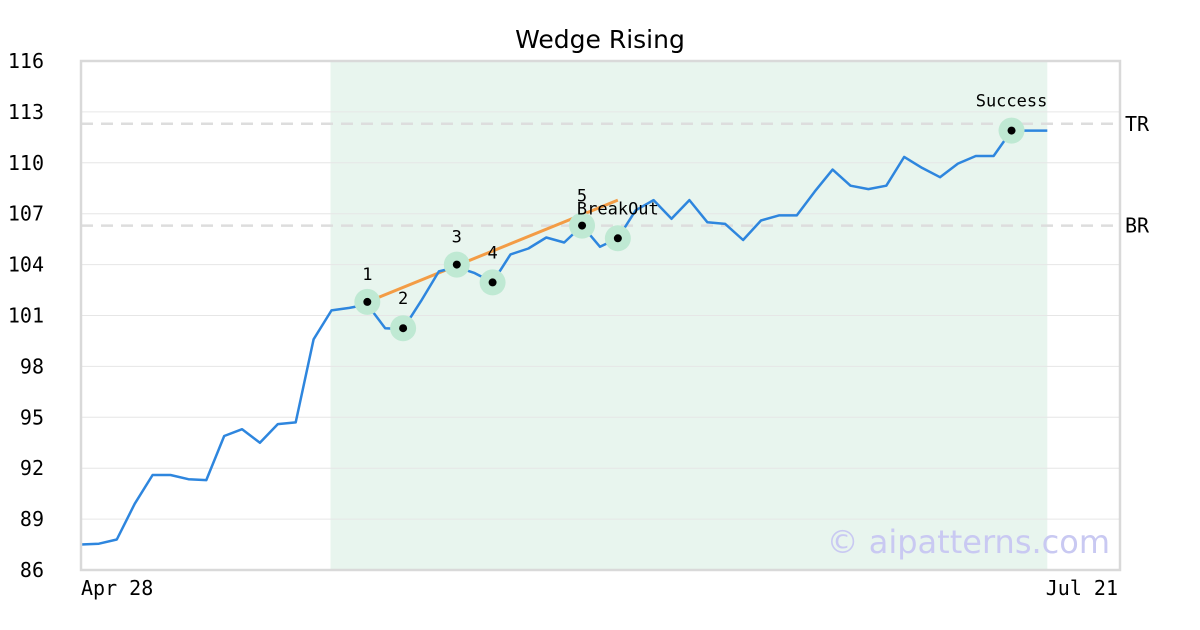  What do you see at coordinates (1012, 102) in the screenshot?
I see `point-label: Success` at bounding box center [1012, 102].